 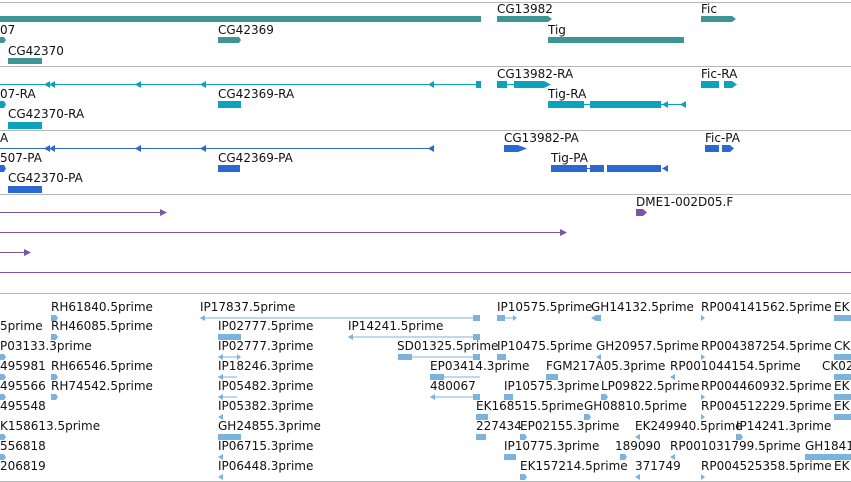 What do you see at coordinates (650, 386) in the screenshot?
I see `est-label: LP09822.5prime` at bounding box center [650, 386].